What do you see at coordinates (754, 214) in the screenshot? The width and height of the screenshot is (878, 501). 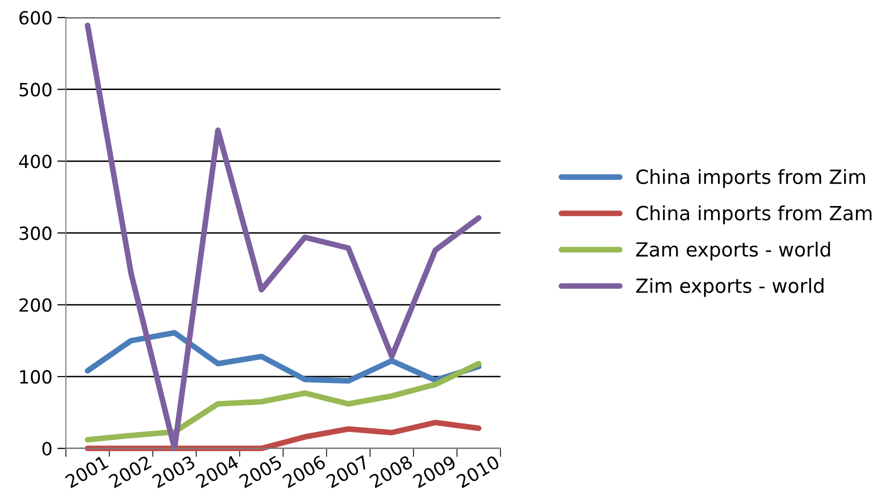 I see `legend-label: China imports from Zam` at bounding box center [754, 214].